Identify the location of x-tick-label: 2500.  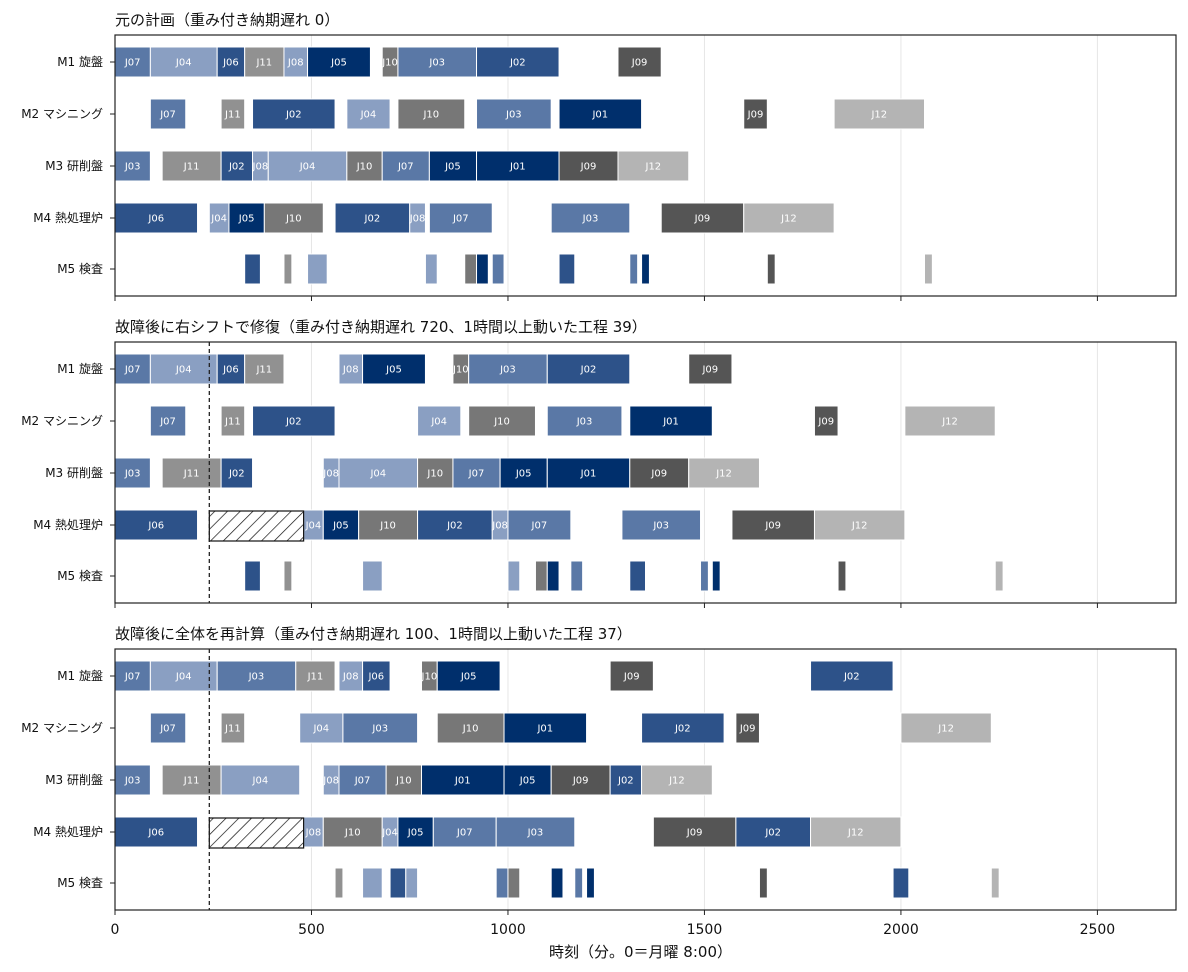
(1098, 930).